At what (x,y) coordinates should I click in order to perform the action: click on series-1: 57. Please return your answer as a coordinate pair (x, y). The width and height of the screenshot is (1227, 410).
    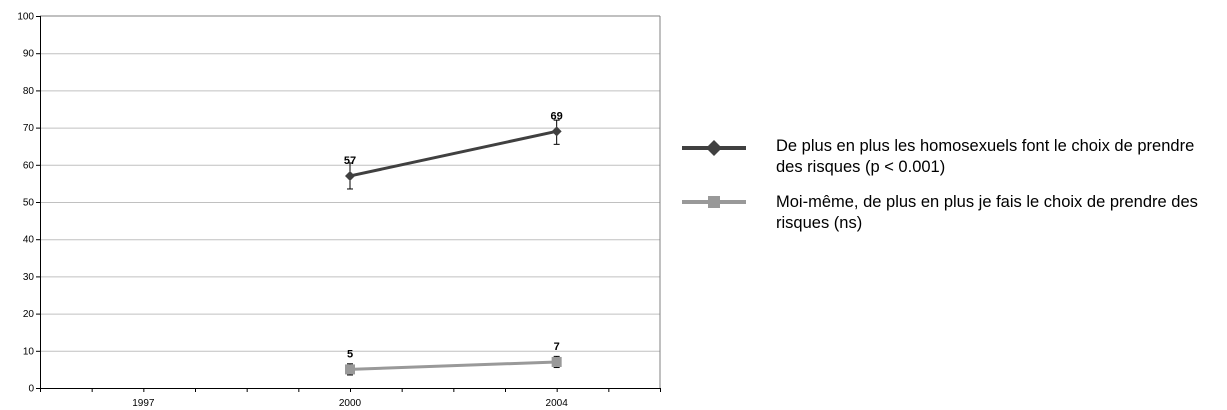
    Looking at the image, I should click on (453, 358).